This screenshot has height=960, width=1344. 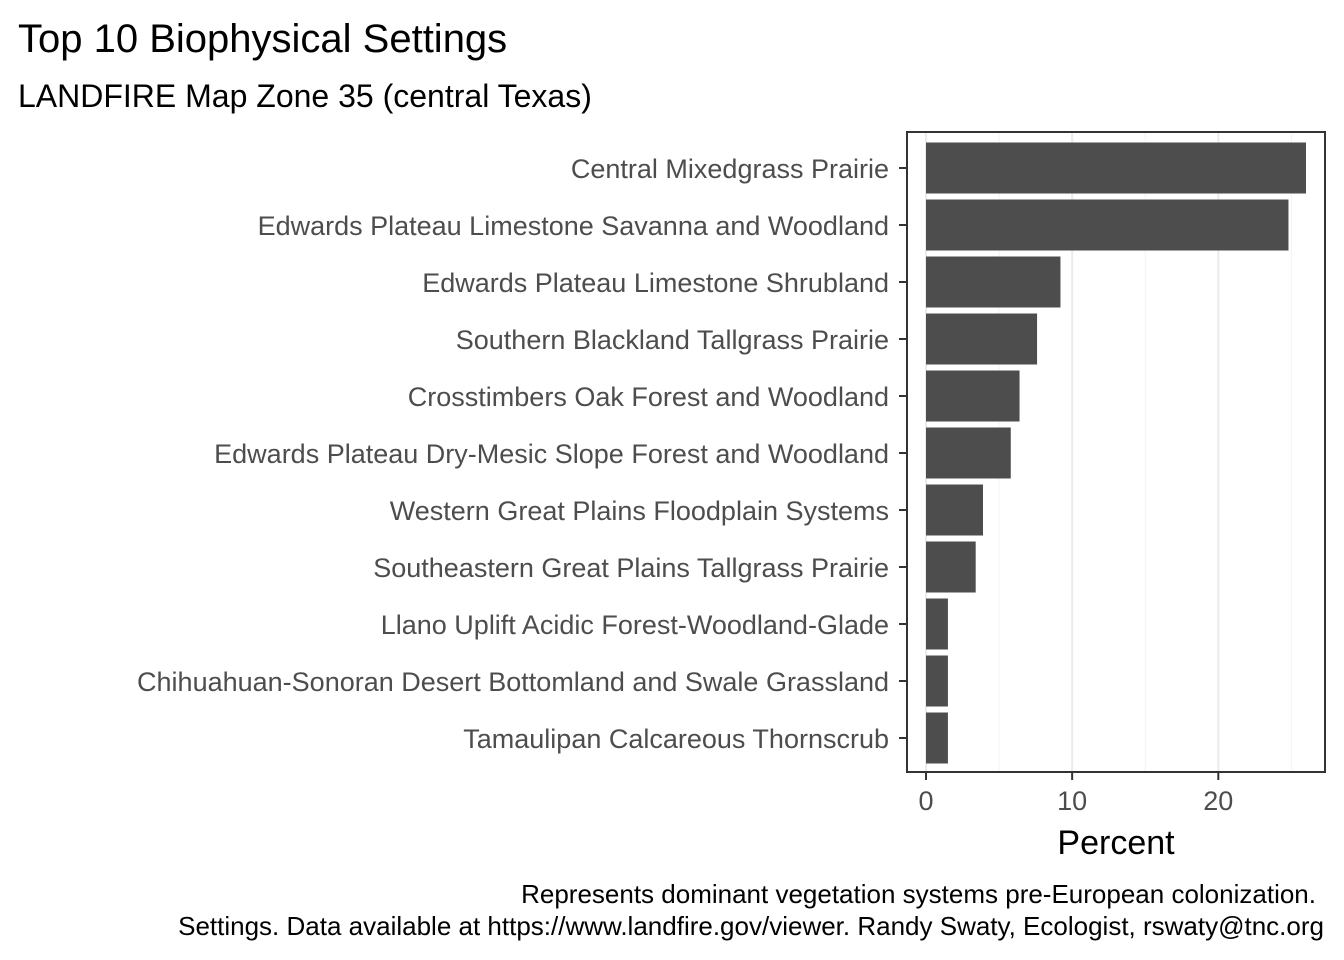 I want to click on y-tick-label-11: Tamaulipan Calcareous Thornscrub, so click(x=676, y=739).